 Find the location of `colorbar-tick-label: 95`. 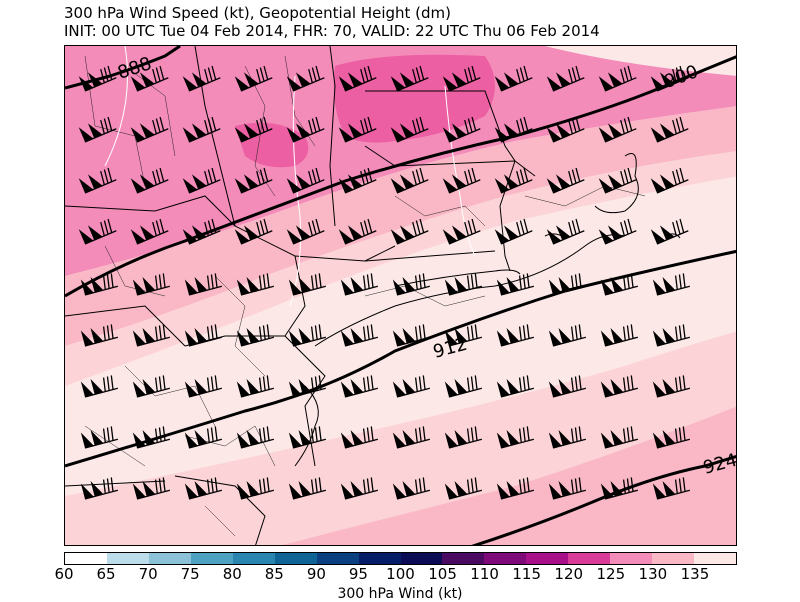

colorbar-tick-label: 95 is located at coordinates (358, 574).